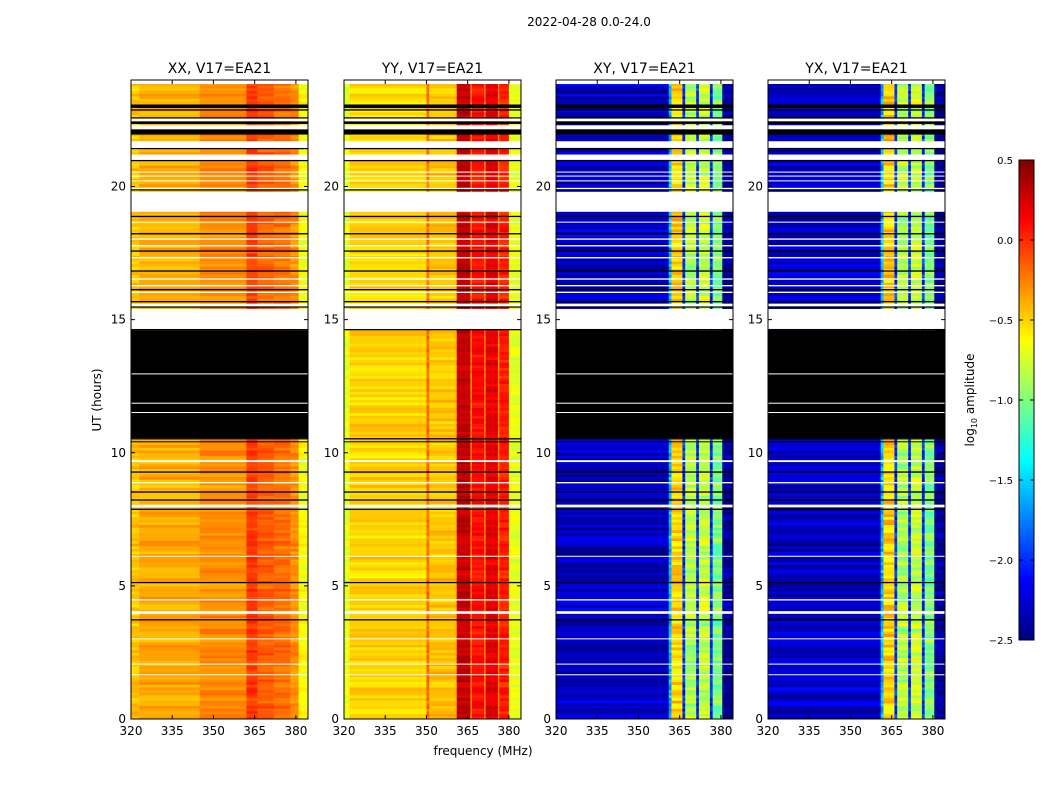 Image resolution: width=1050 pixels, height=800 pixels. I want to click on y-axis-label: UT (hours), so click(97, 399).